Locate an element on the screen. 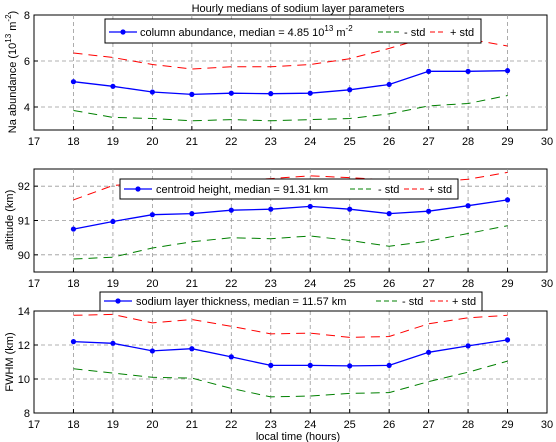 This screenshot has height=442, width=556. y-axis-label: Na abundance (1013 m-2) is located at coordinates (11, 72).